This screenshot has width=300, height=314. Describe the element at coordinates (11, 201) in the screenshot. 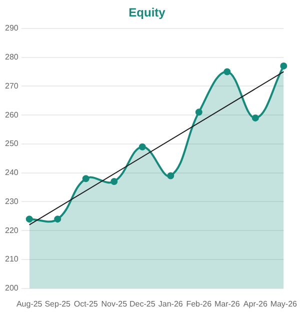

I see `y-tick-label: 230` at that location.